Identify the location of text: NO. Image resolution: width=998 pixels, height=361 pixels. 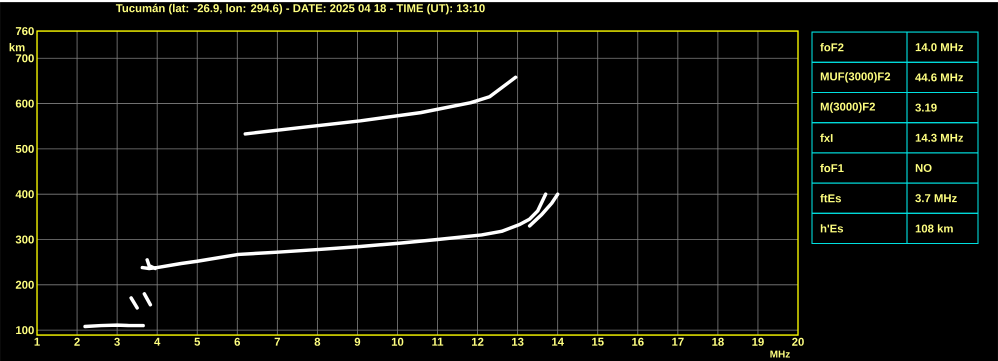
(924, 168).